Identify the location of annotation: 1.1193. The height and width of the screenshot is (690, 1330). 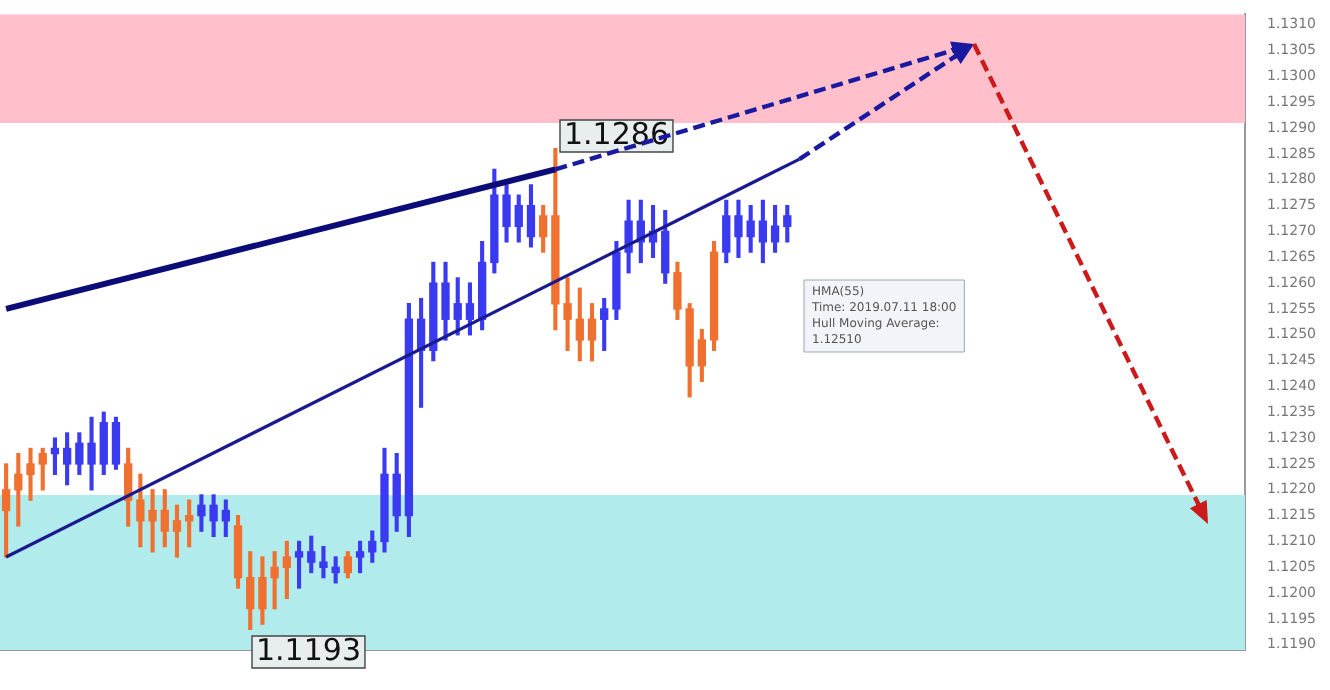
(308, 649).